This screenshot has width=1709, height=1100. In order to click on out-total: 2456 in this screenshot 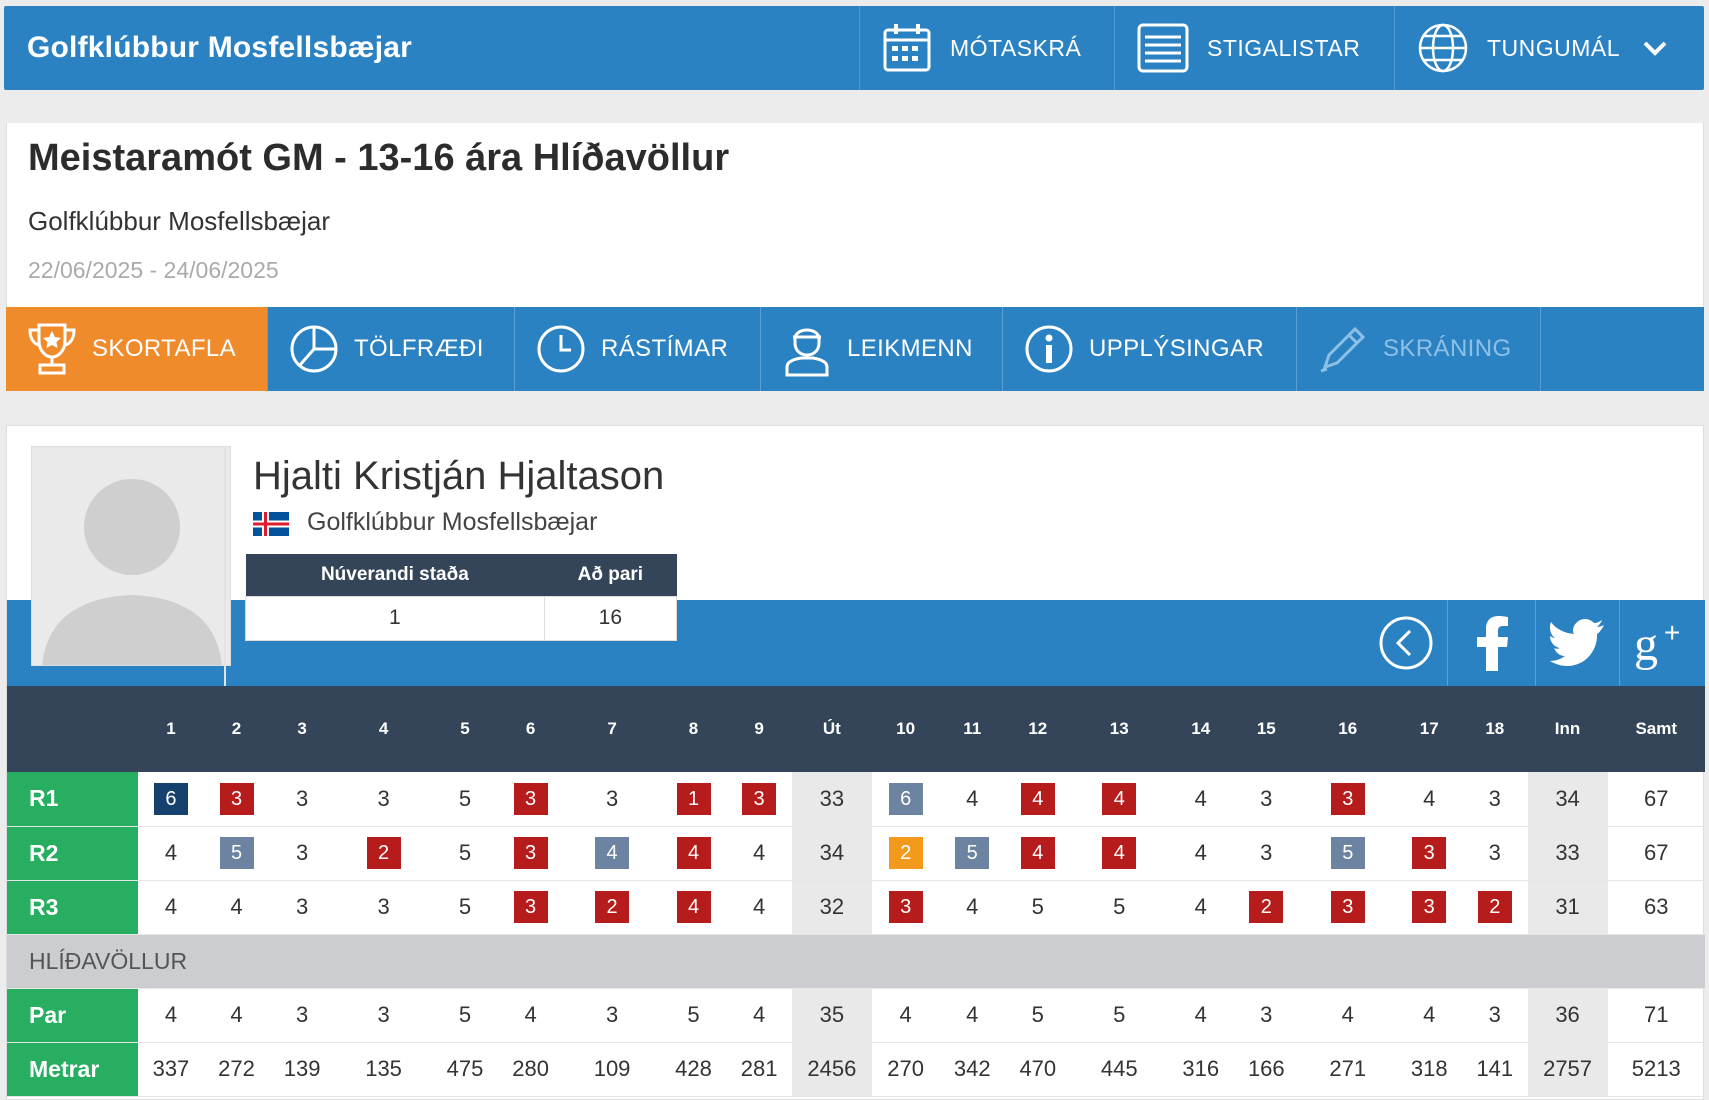, I will do `click(831, 1069)`.